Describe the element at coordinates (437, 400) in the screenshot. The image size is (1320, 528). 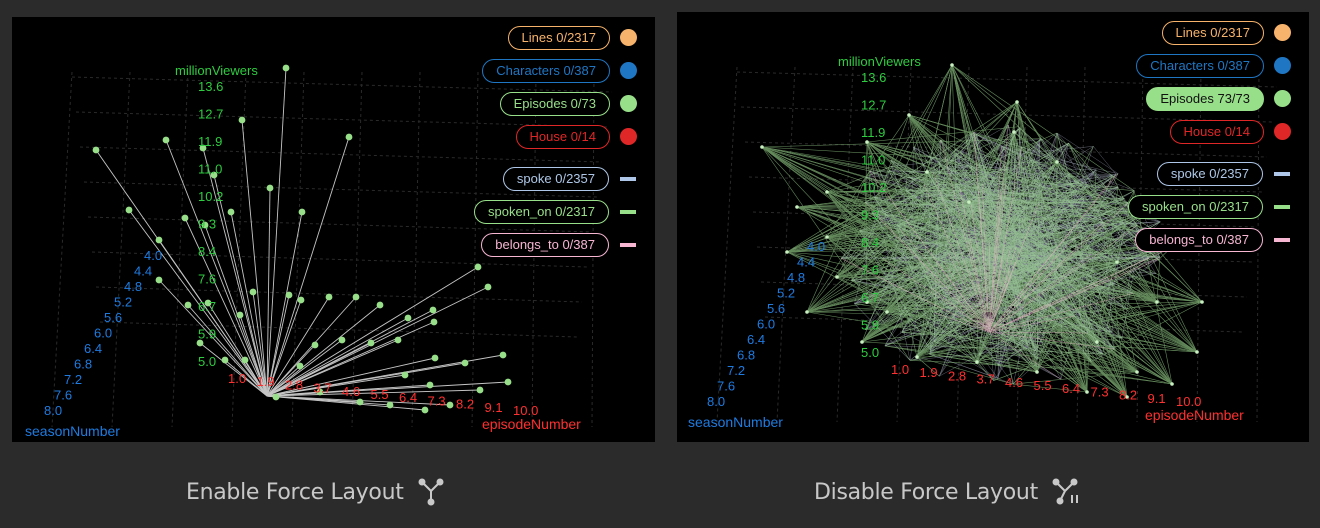
I see `x-axis-tick: 7.3` at that location.